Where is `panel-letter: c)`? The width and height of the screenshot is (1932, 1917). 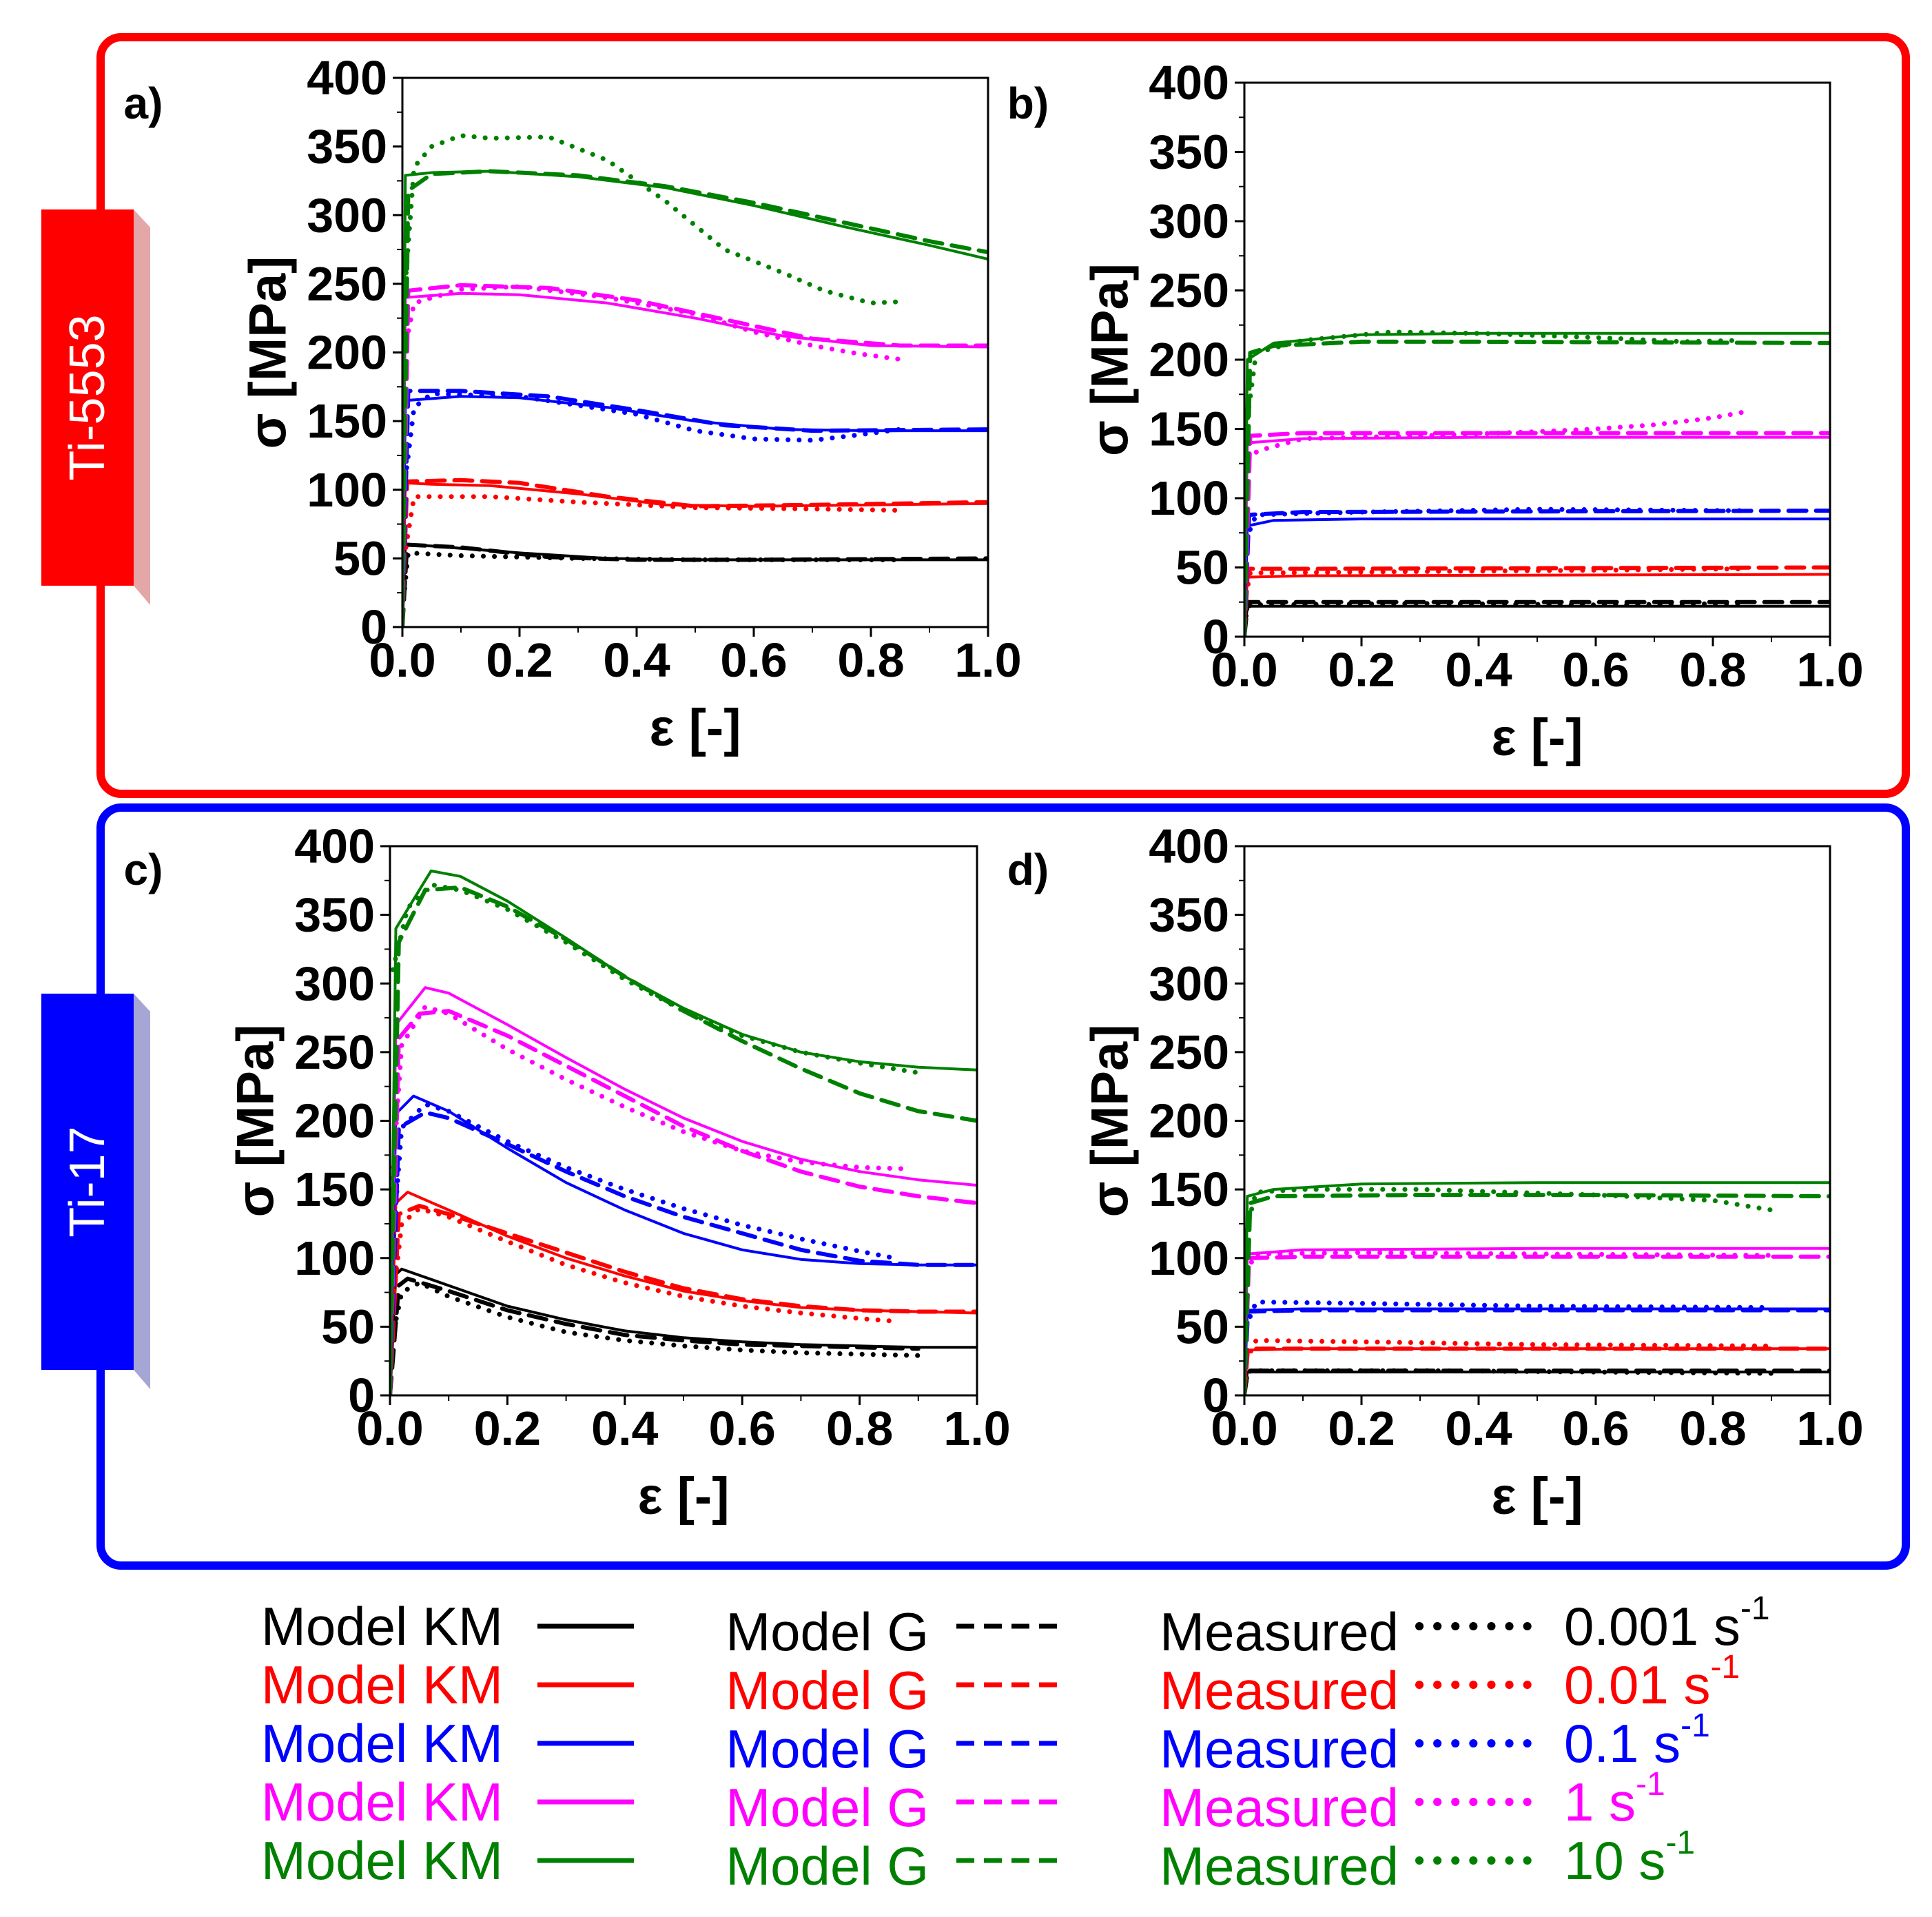
panel-letter: c) is located at coordinates (143, 869).